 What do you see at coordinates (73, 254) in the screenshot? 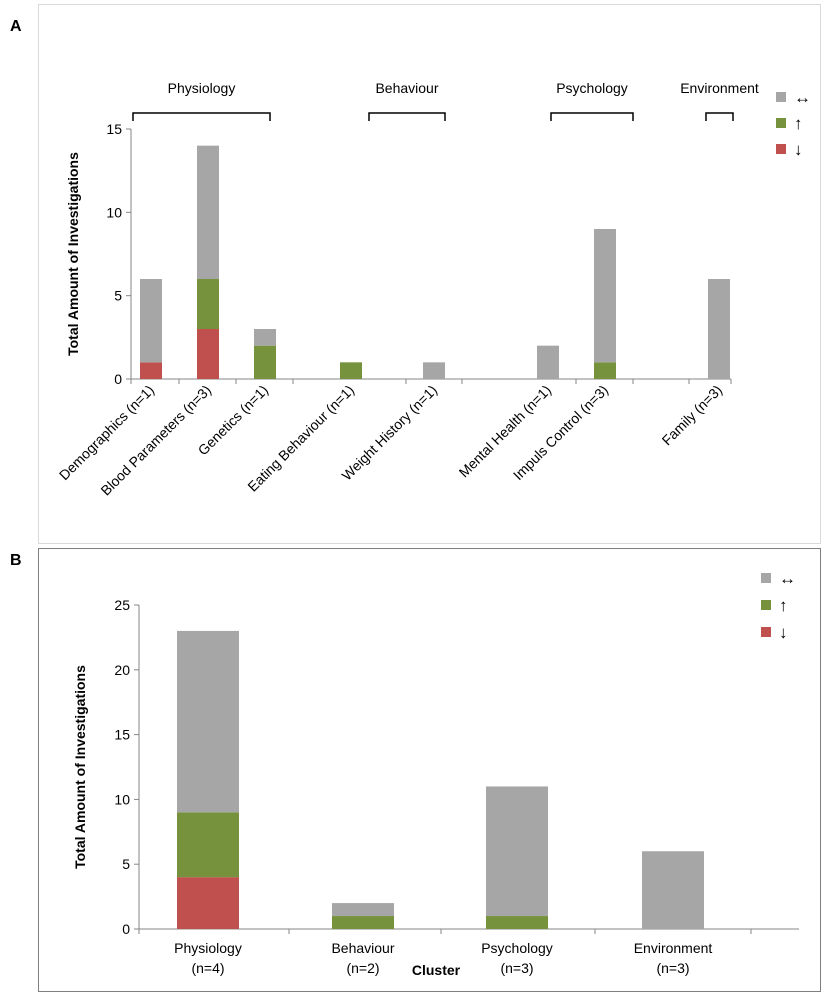
I see `chart-a-y-axis-title: Total Amount of Investigations` at bounding box center [73, 254].